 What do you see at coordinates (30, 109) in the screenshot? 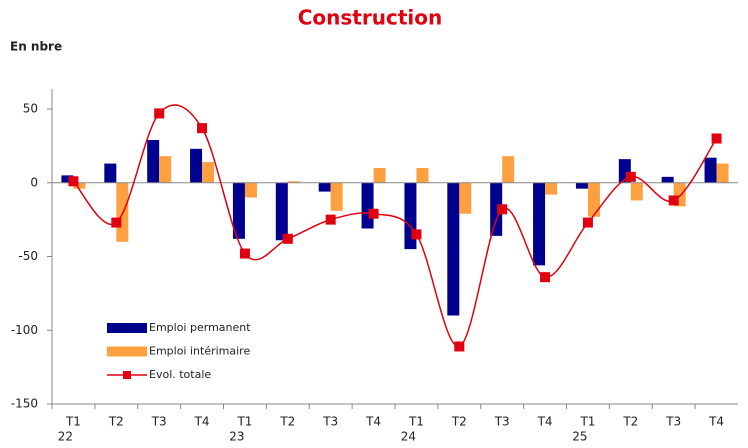
I see `y-tick-label: 50` at bounding box center [30, 109].